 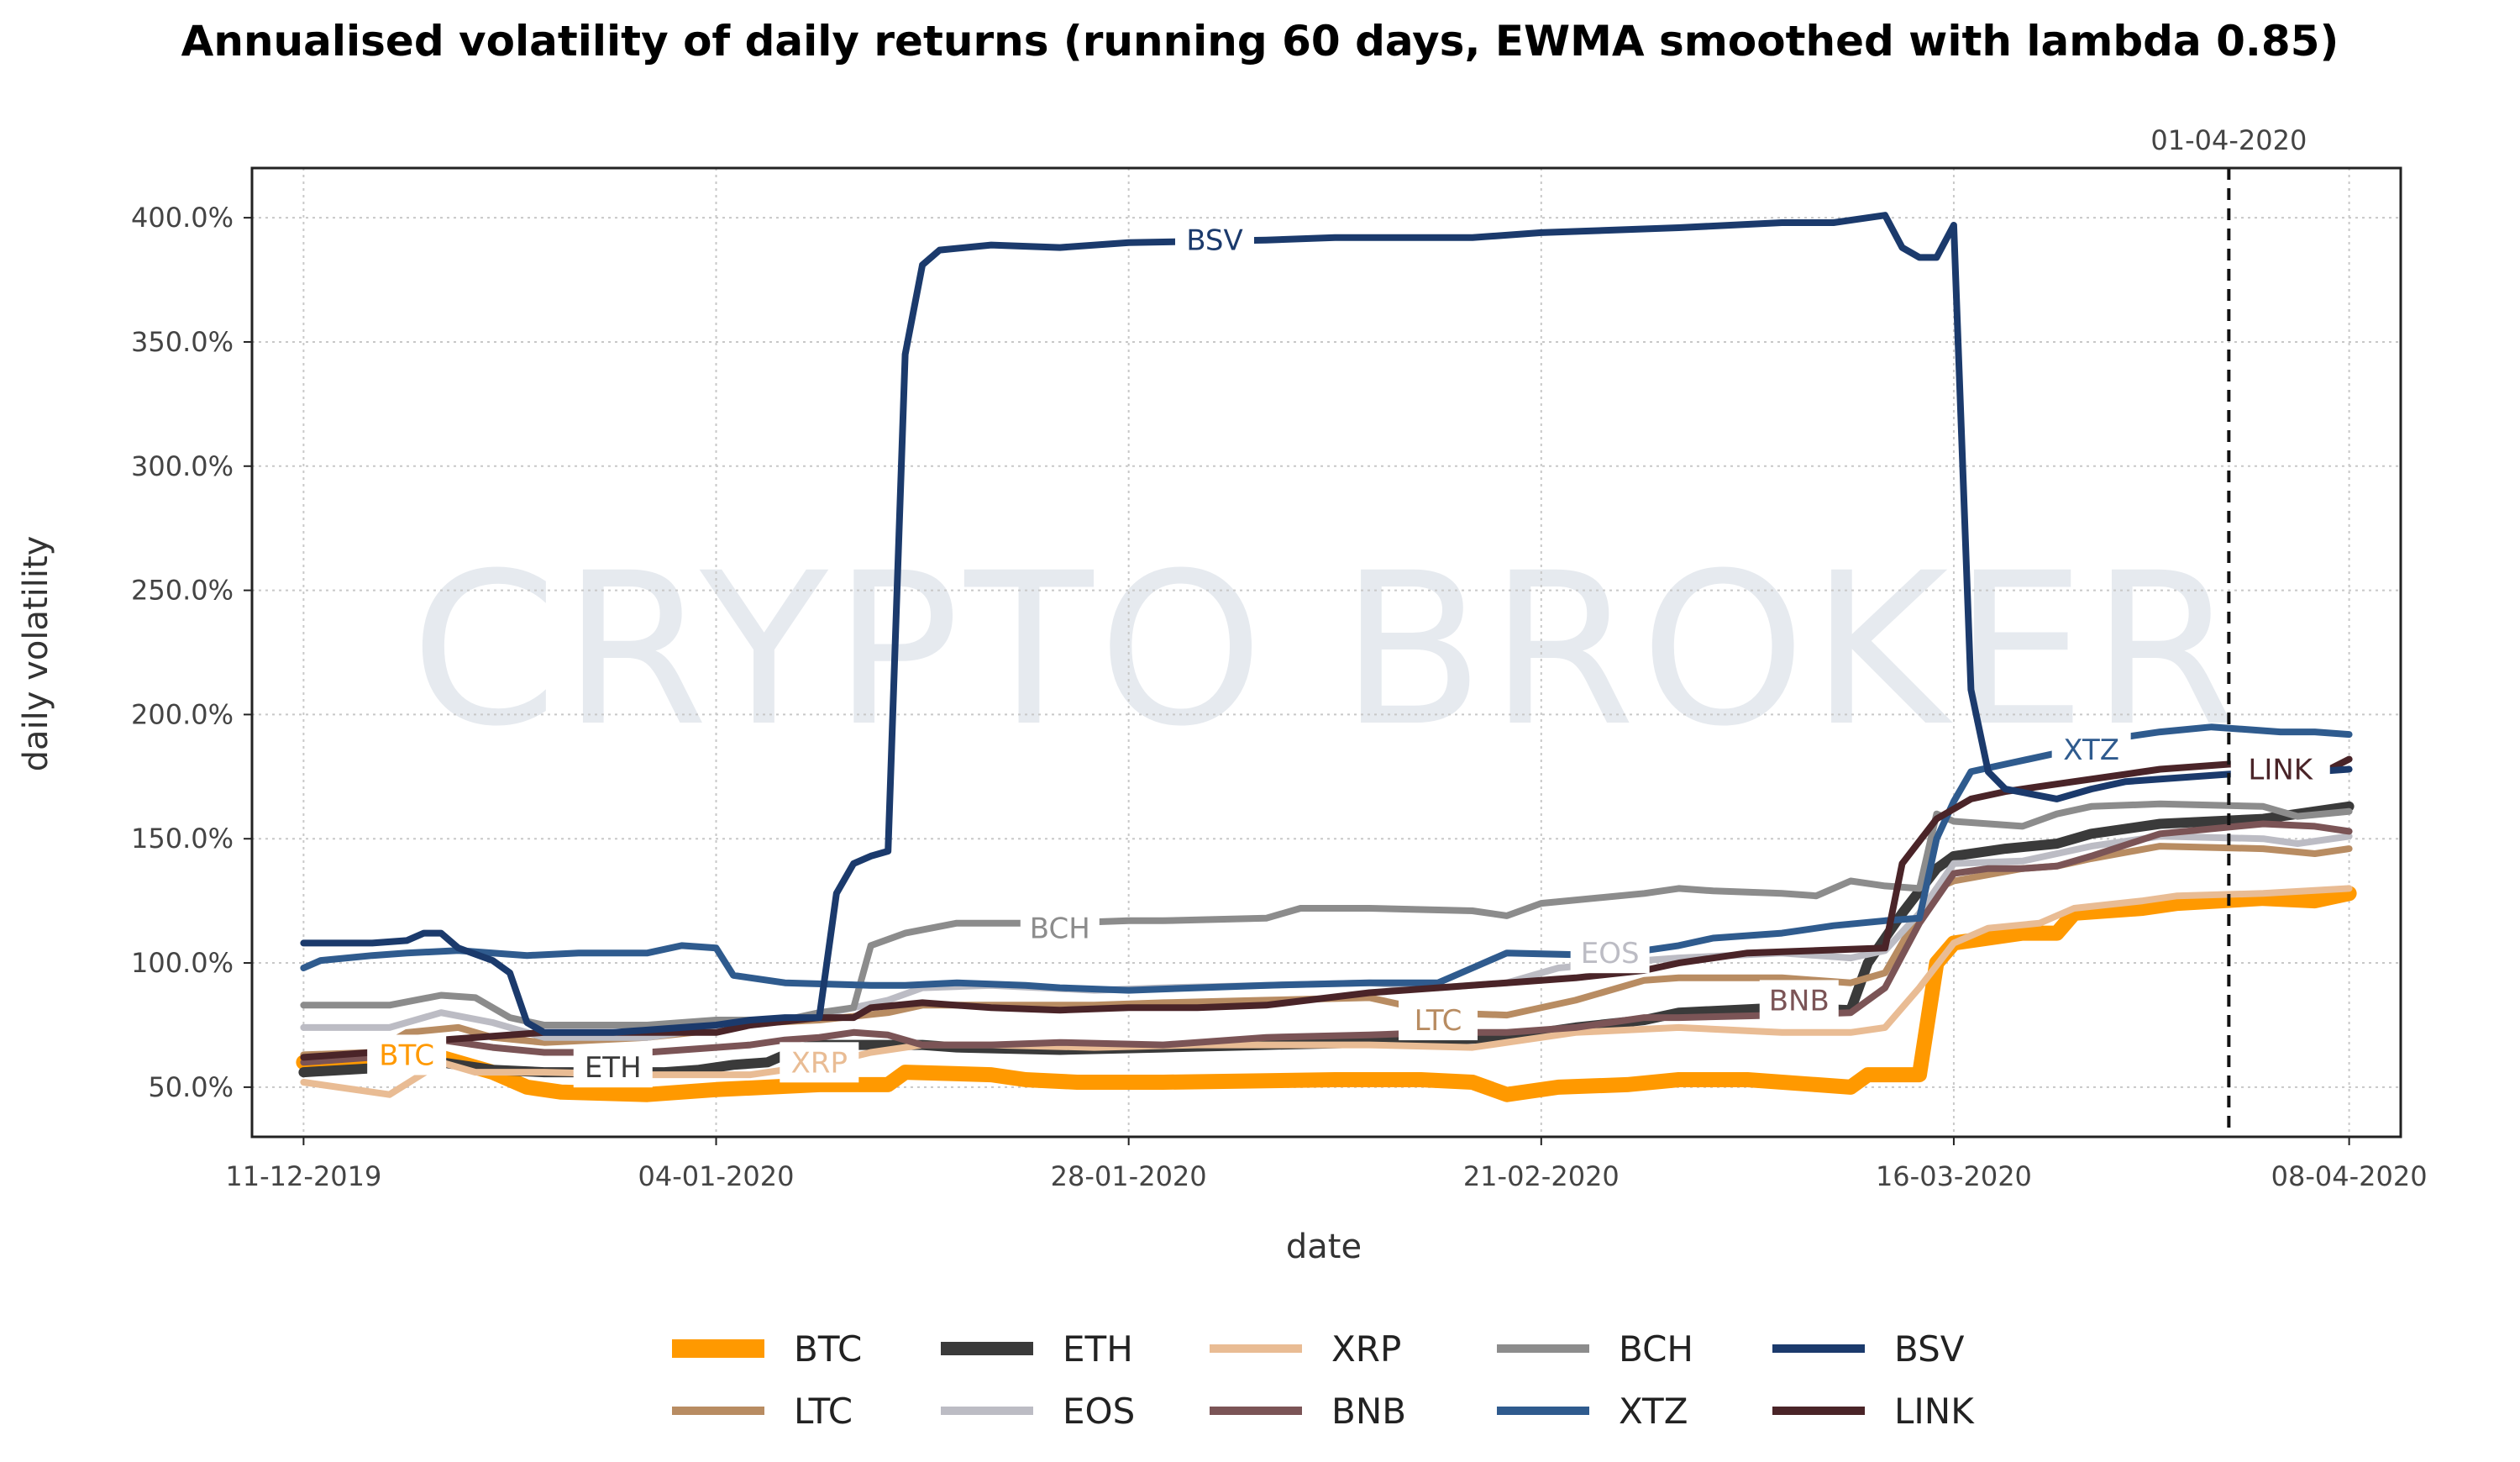 I want to click on x-tick-label: 04-01-2020, so click(x=716, y=1176).